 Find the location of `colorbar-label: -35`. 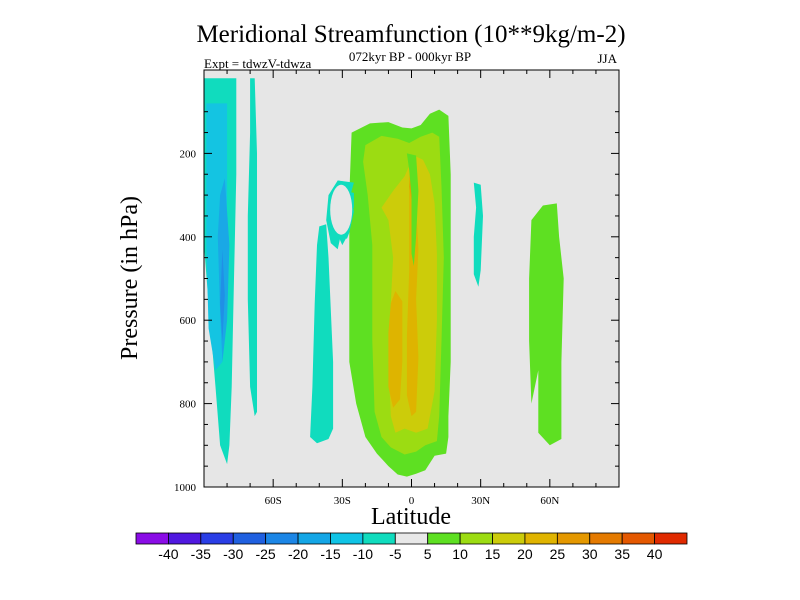

colorbar-label: -35 is located at coordinates (201, 554).